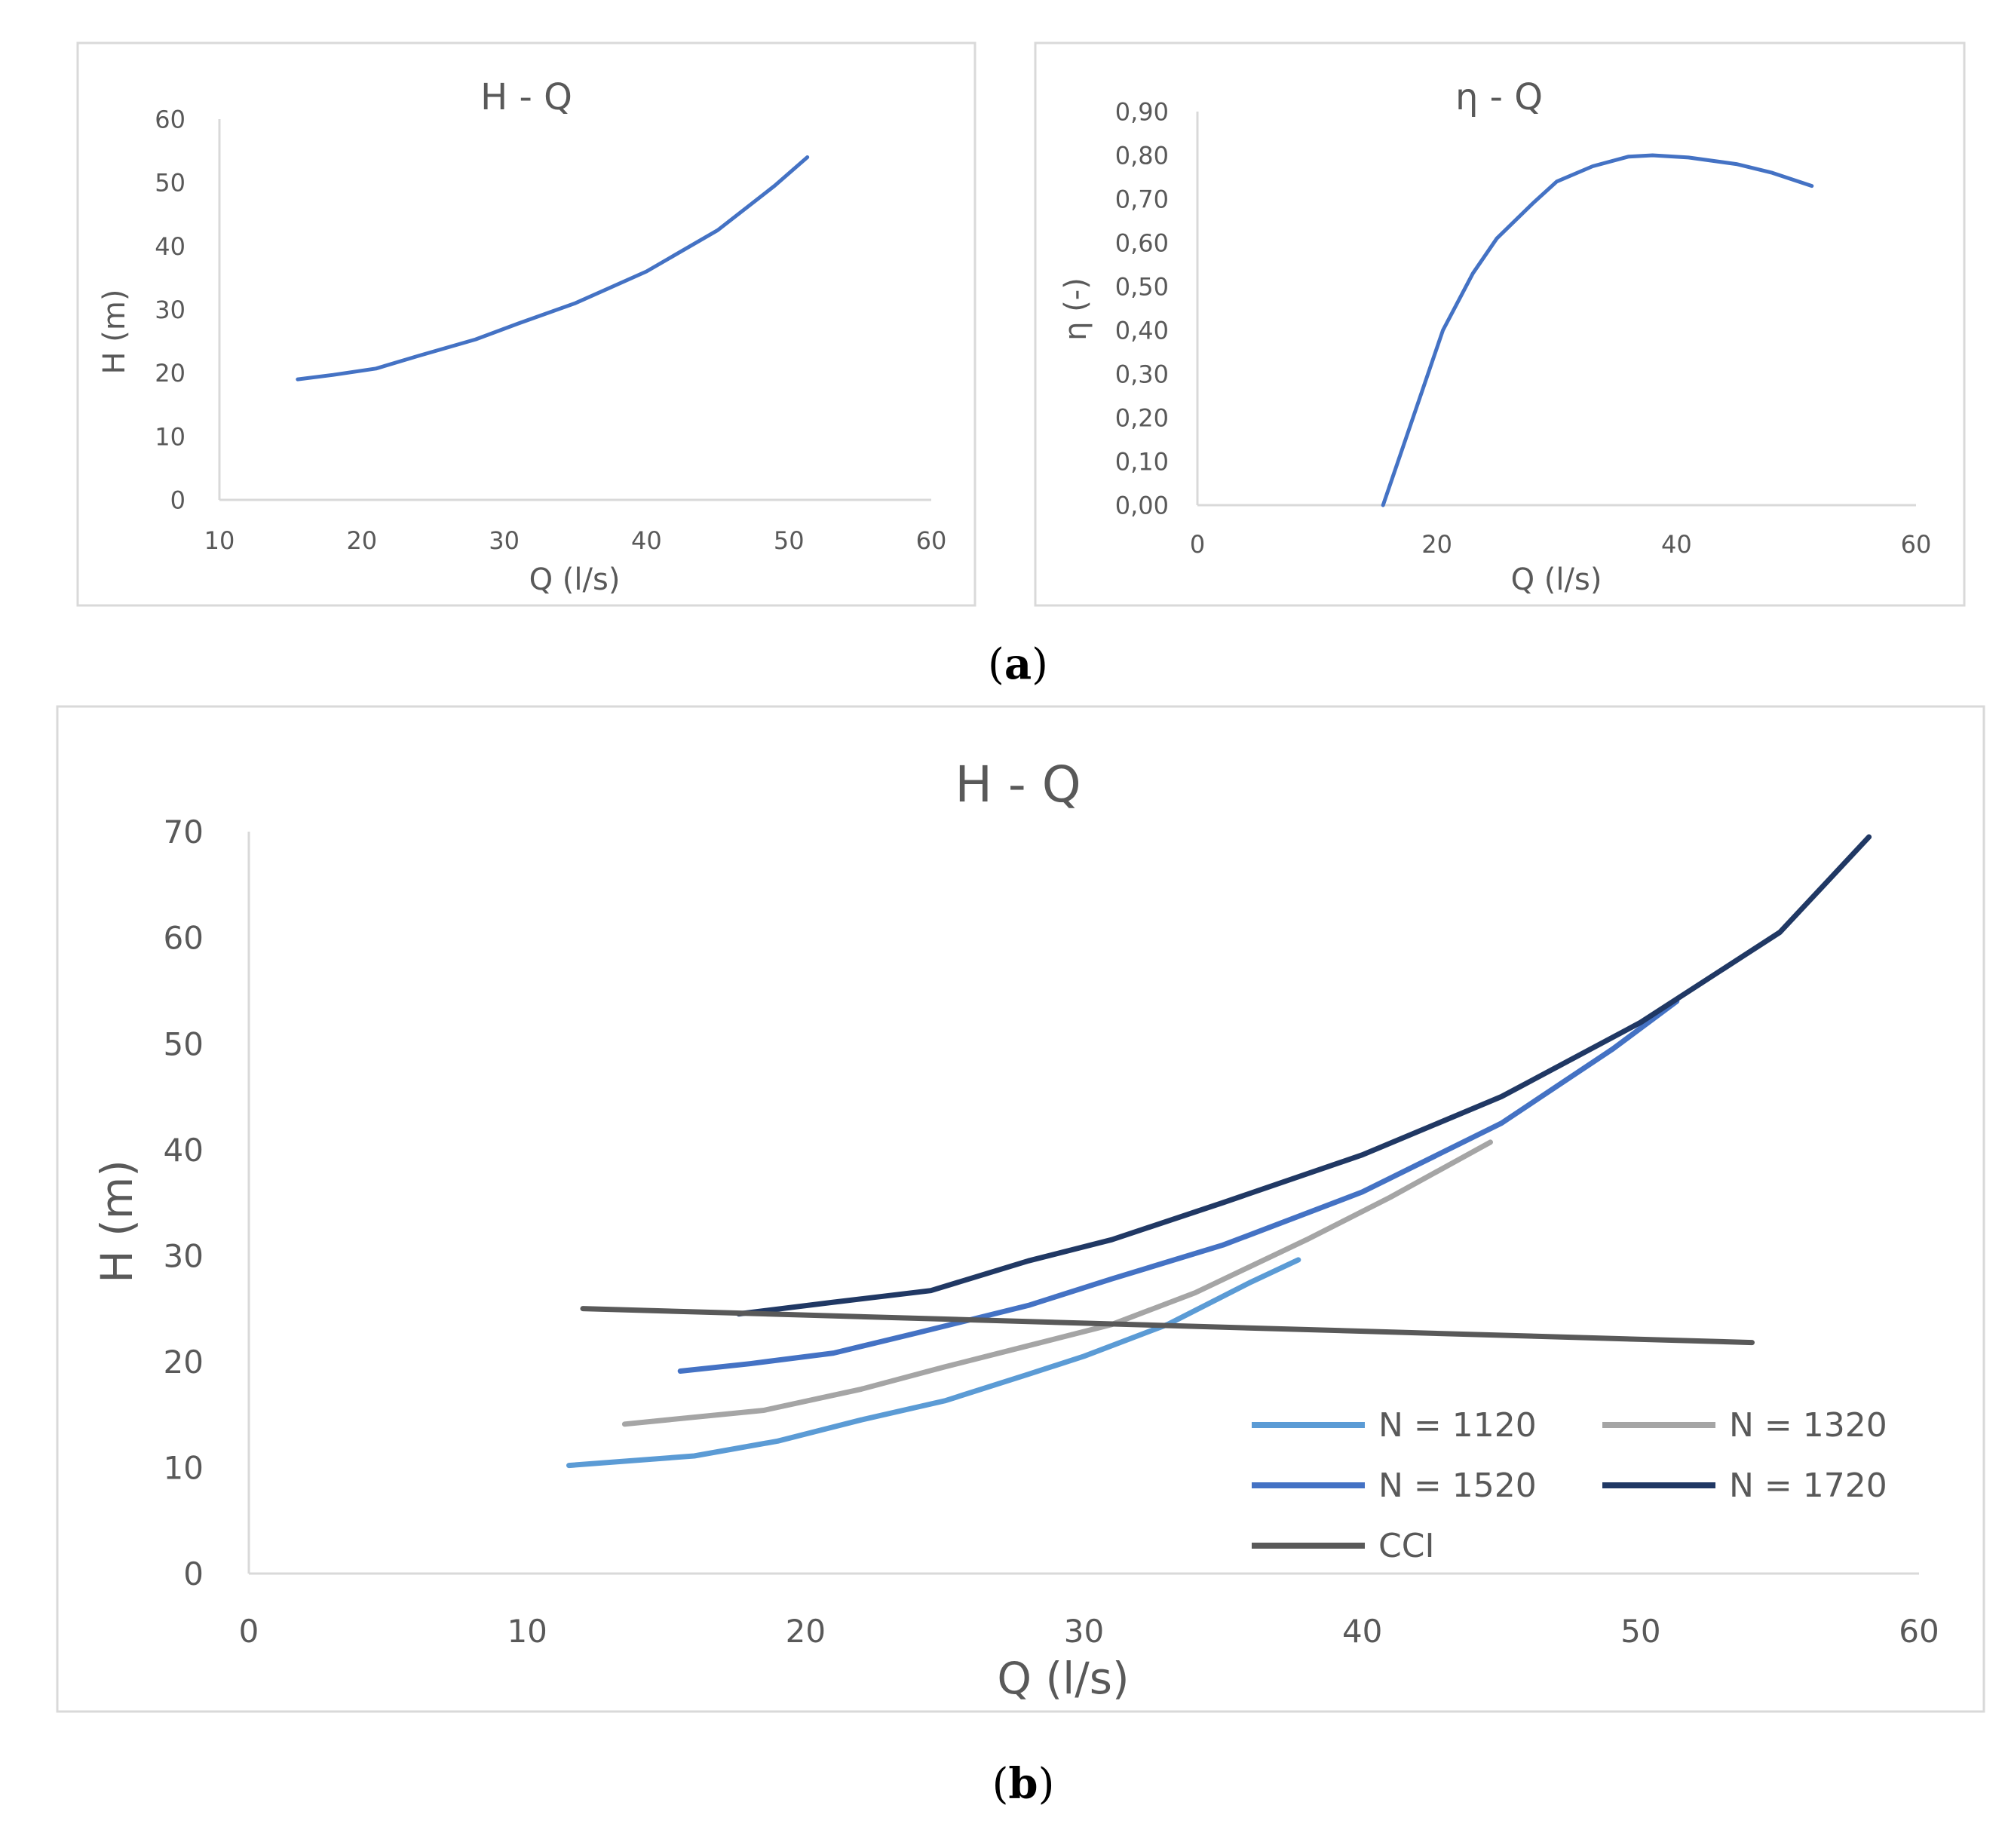 This screenshot has width=2005, height=1848. Describe the element at coordinates (1076, 309) in the screenshot. I see `chart-a-right-y-label: η (-)` at that location.